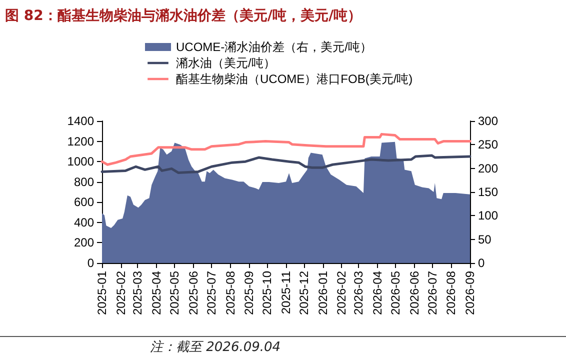 The height and width of the screenshot is (360, 566). Describe the element at coordinates (274, 47) in the screenshot. I see `legend-label: UCOME-潲水油价差（右，美元/吨）` at that location.